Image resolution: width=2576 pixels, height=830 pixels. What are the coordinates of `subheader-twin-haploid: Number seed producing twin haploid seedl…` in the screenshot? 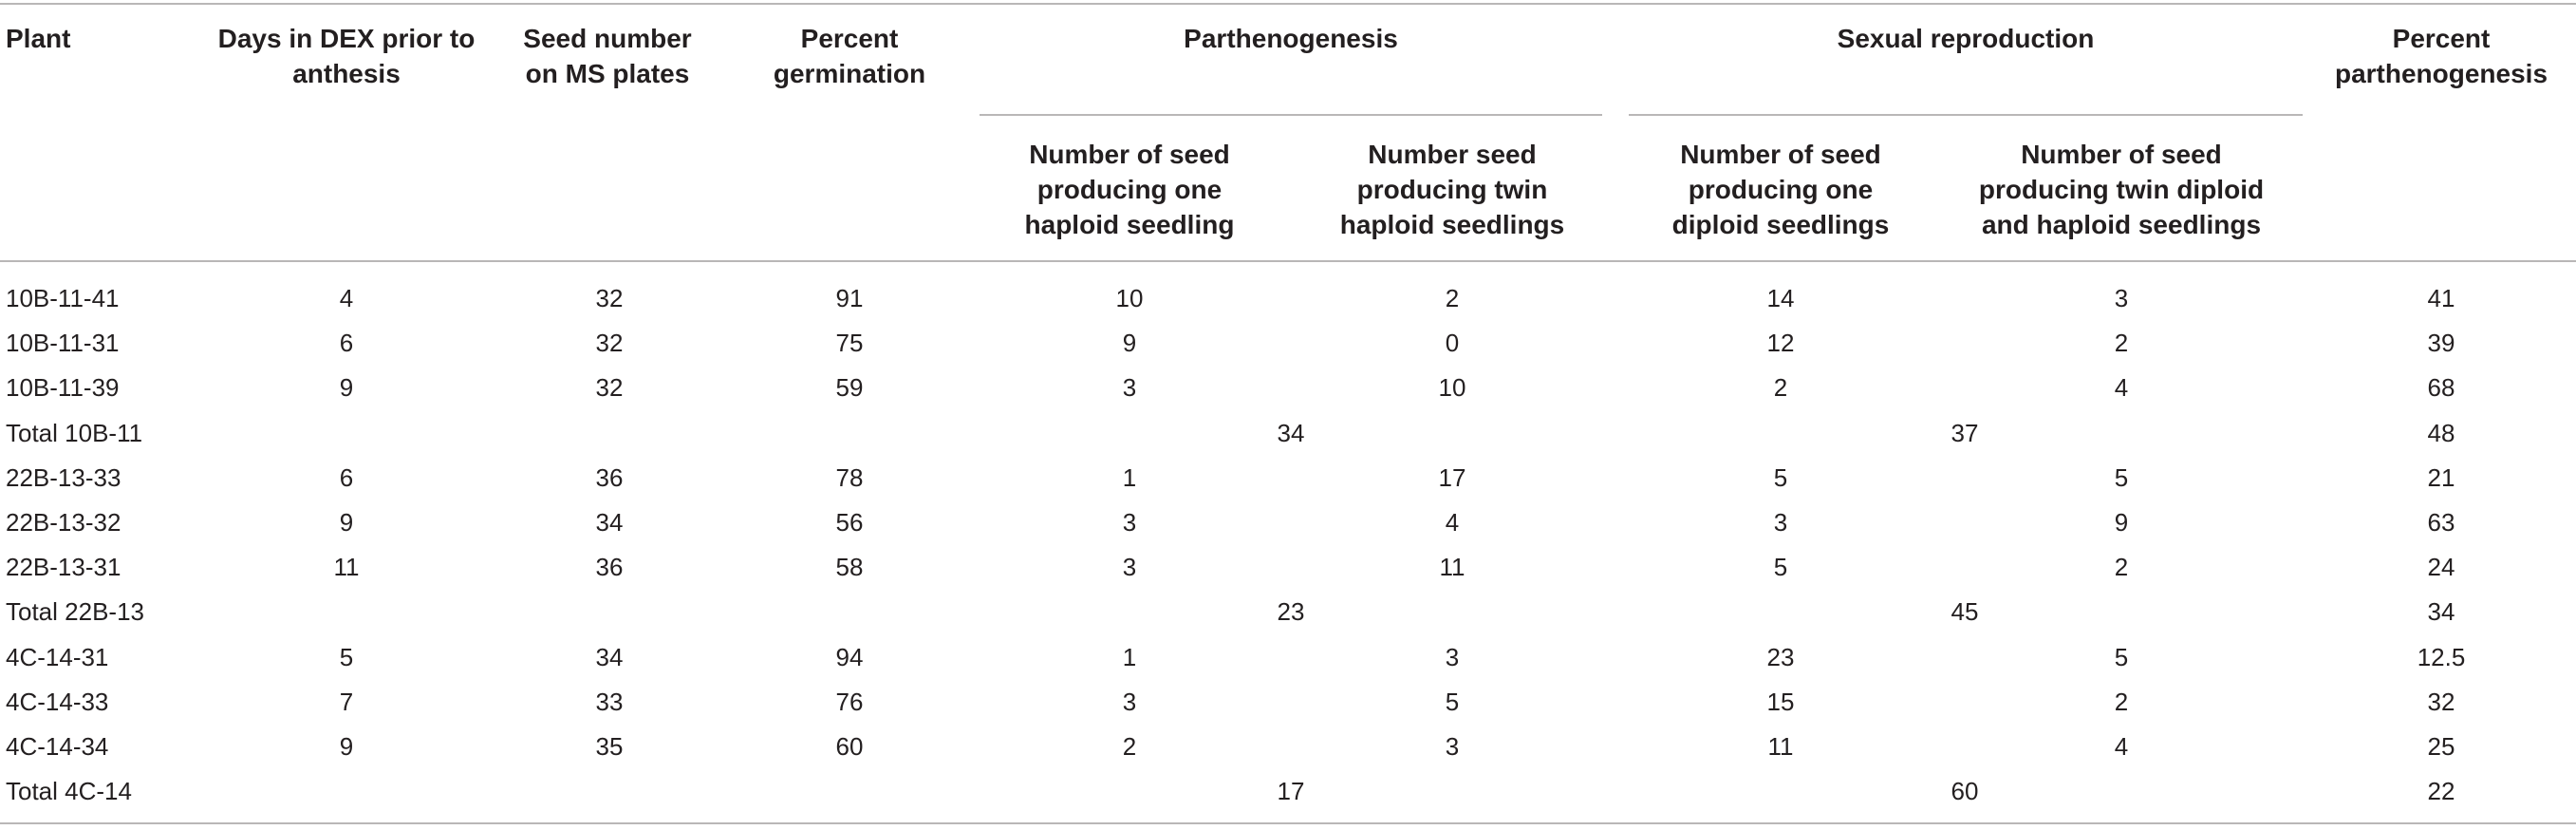 It's located at (1452, 190).